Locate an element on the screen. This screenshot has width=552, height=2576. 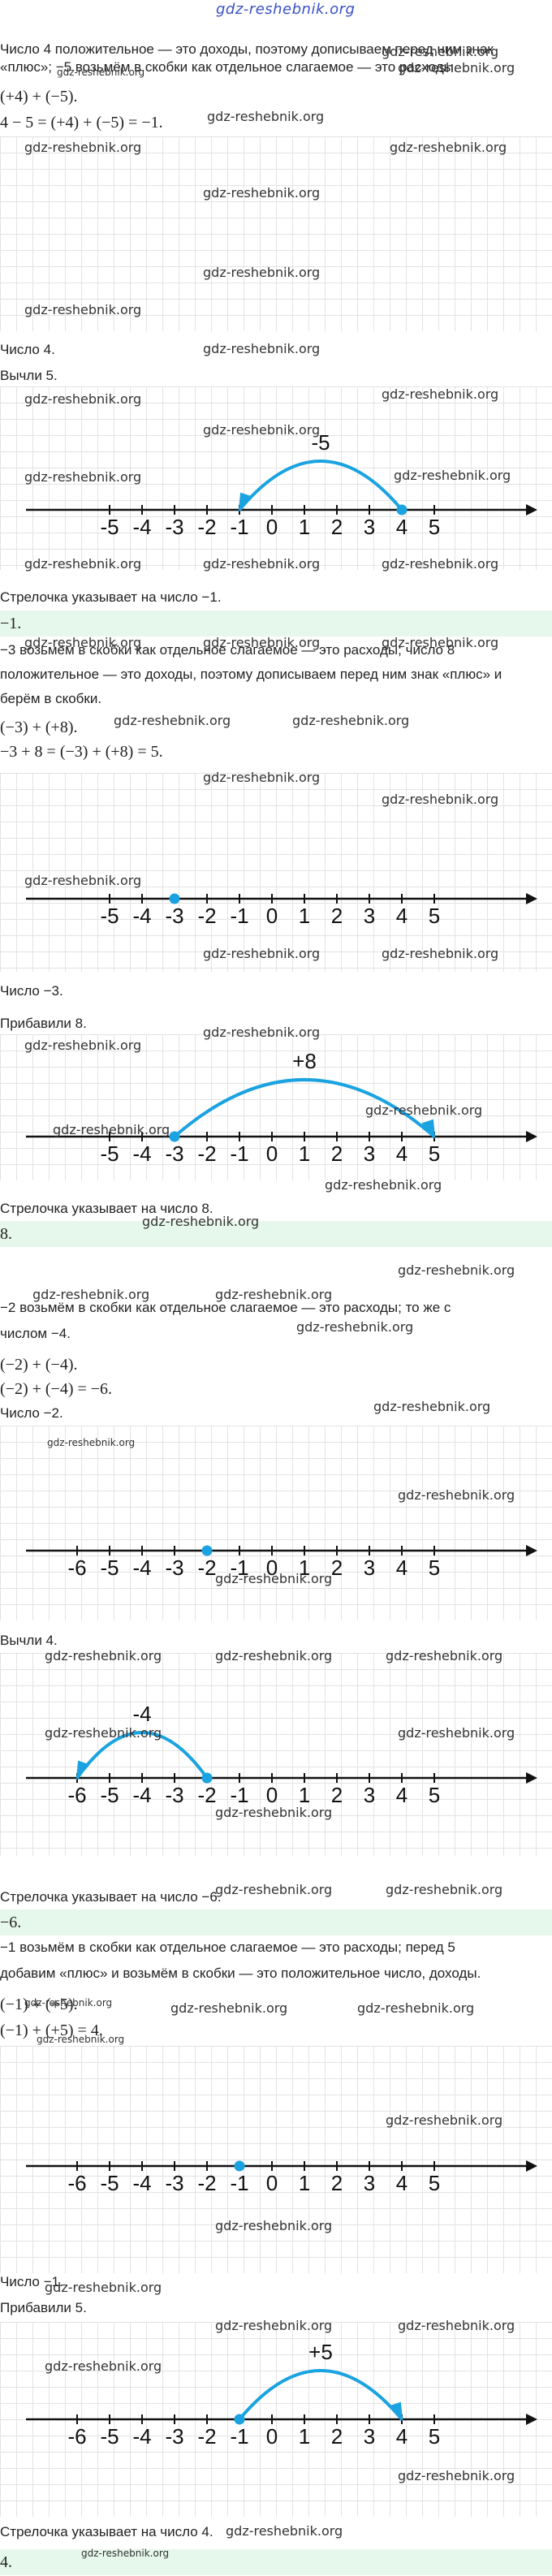
answer-2: 8. is located at coordinates (6, 1234).